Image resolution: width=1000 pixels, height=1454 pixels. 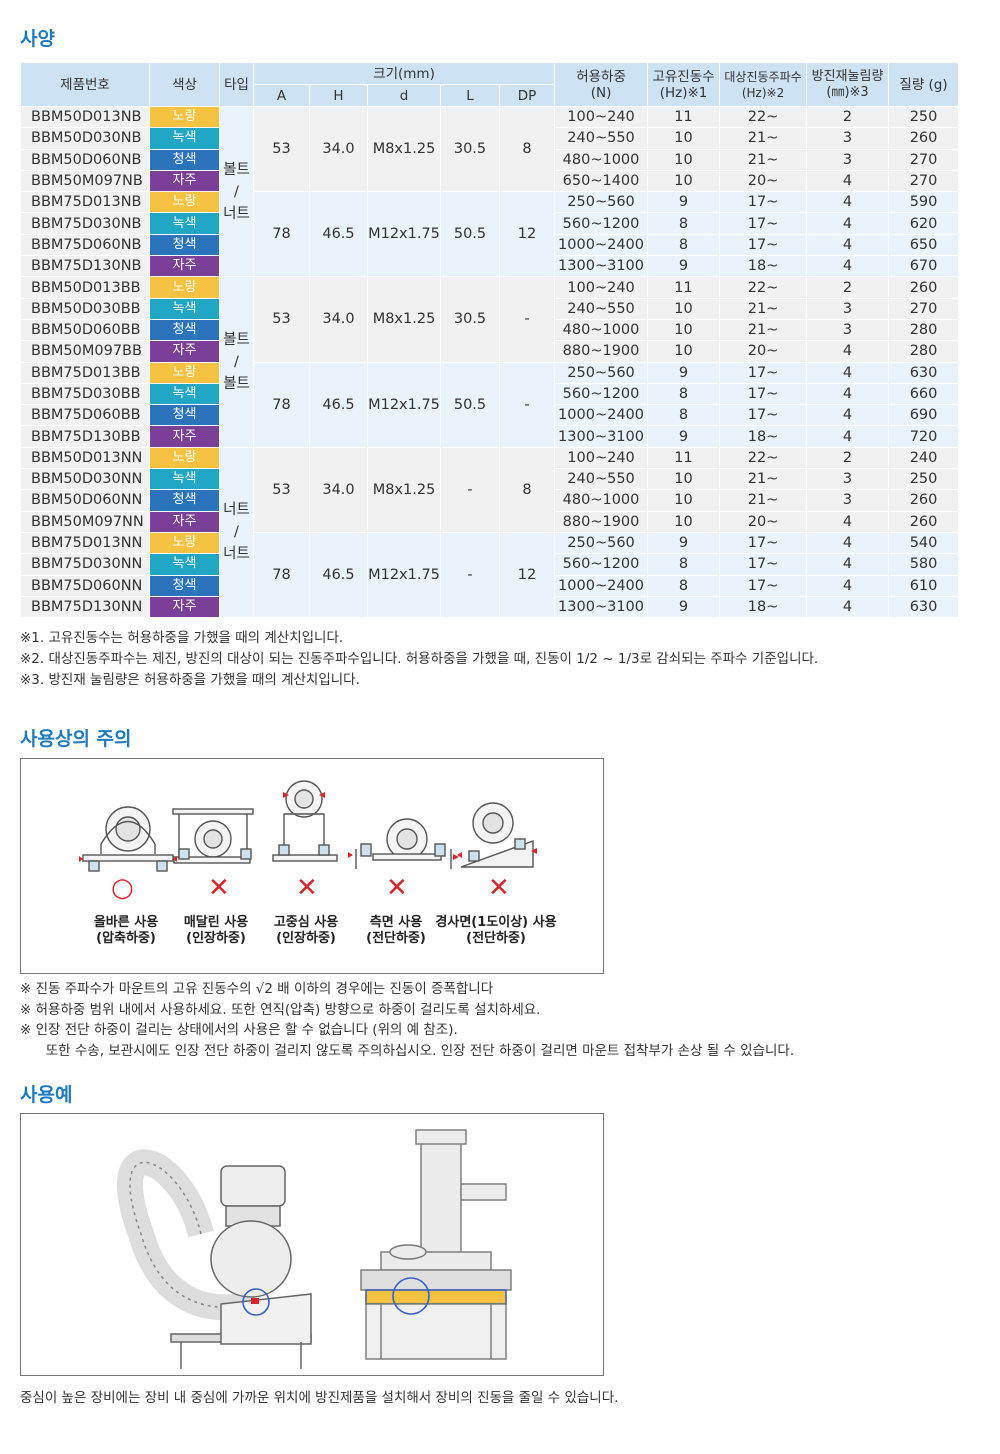 I want to click on mark-correct: ○, so click(x=122, y=888).